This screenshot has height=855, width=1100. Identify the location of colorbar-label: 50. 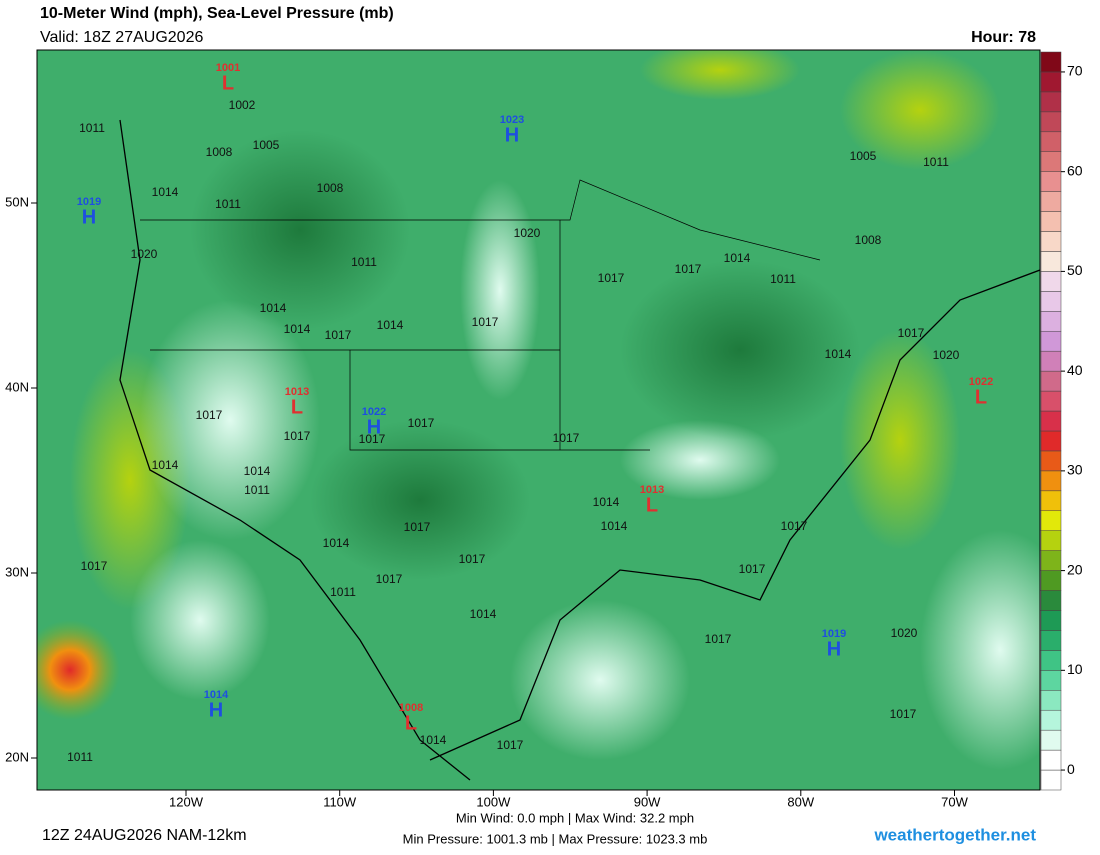
(1075, 270).